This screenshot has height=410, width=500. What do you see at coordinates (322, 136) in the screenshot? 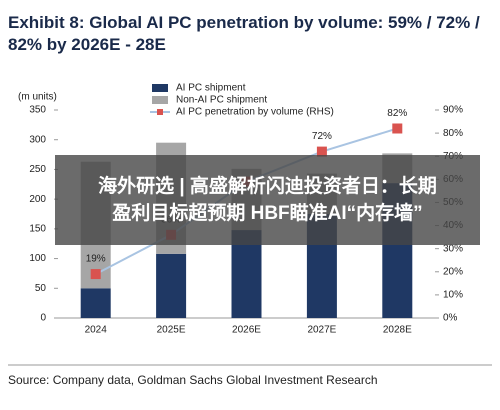
I see `data-label: 72%` at bounding box center [322, 136].